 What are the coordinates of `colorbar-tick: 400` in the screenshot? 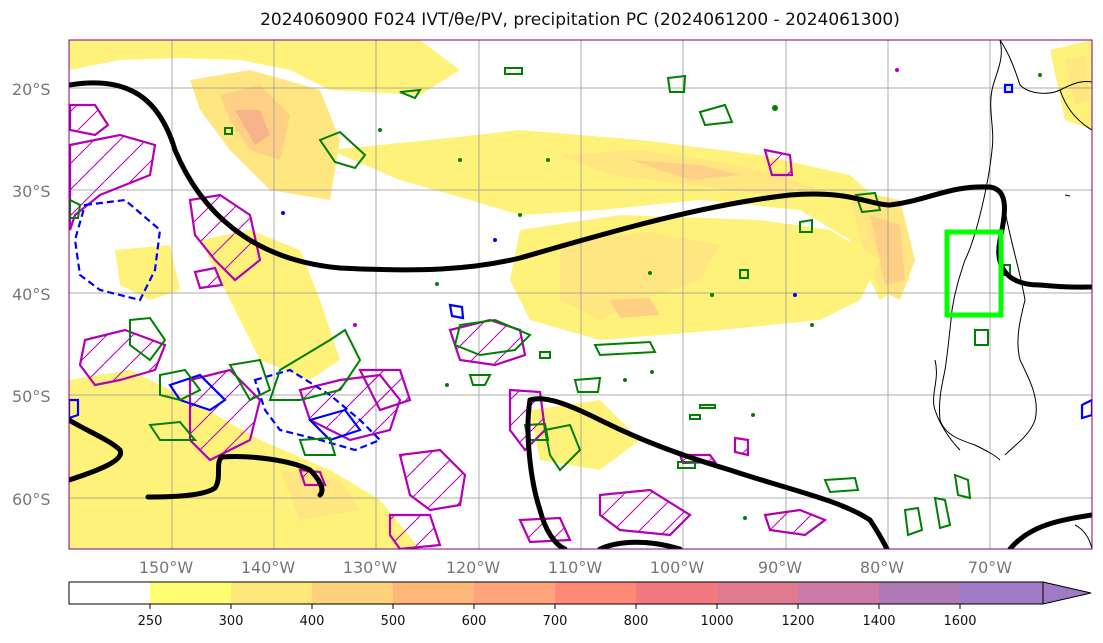 It's located at (312, 621).